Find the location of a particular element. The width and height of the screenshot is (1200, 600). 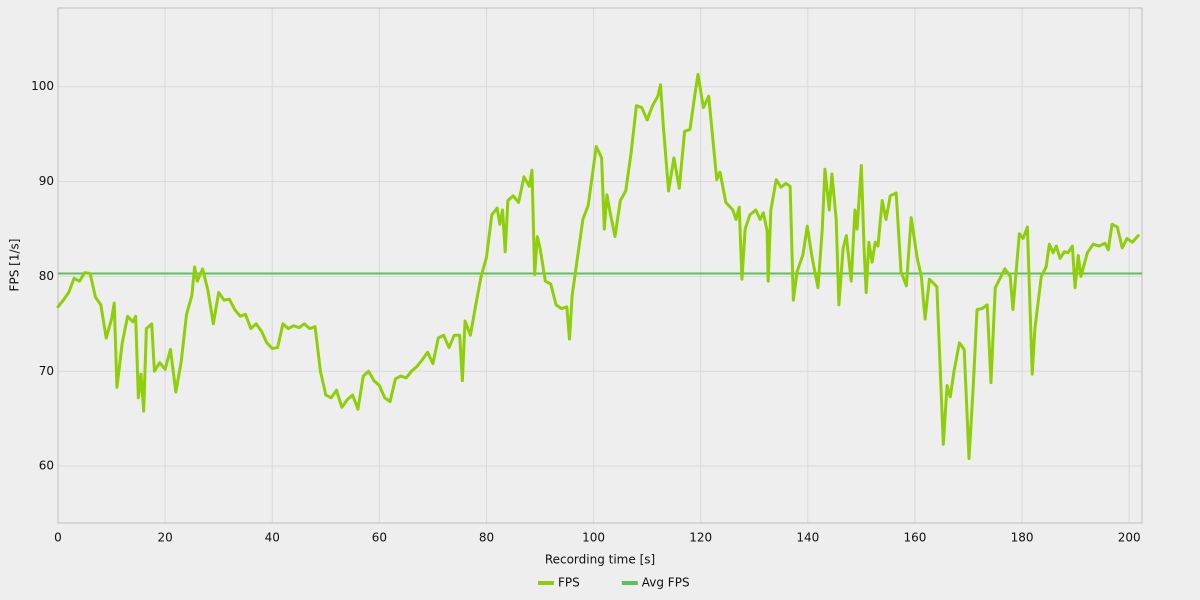

x-axis-label: Recording time [s] is located at coordinates (600, 560).